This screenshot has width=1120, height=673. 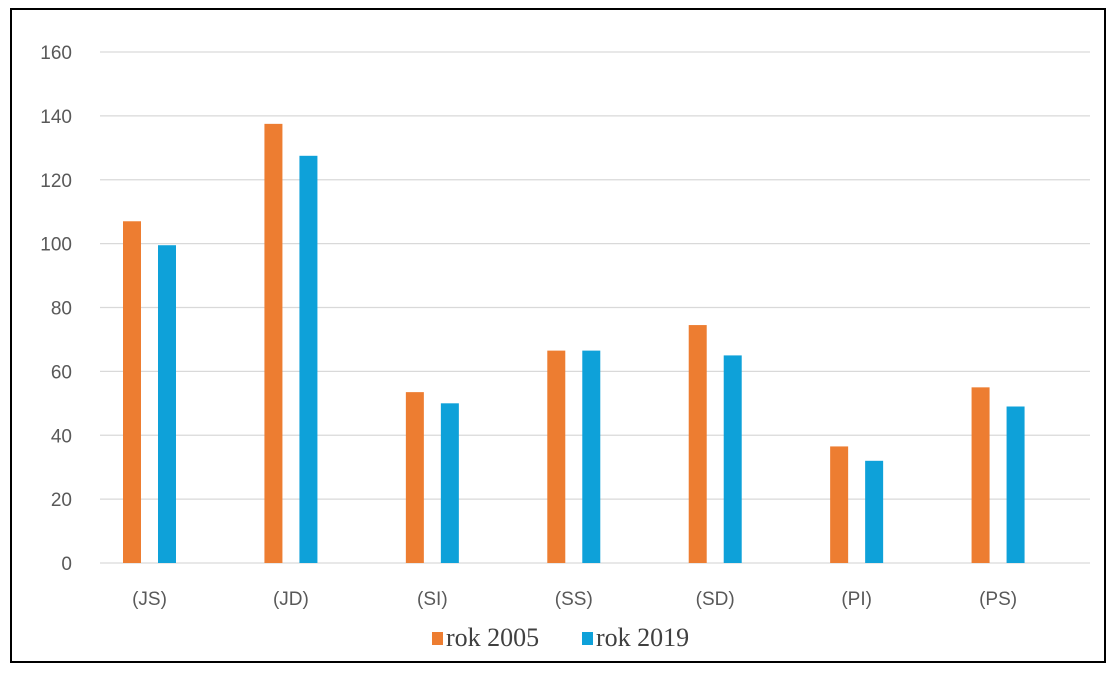 I want to click on x-tick-label: (JS), so click(x=149, y=599).